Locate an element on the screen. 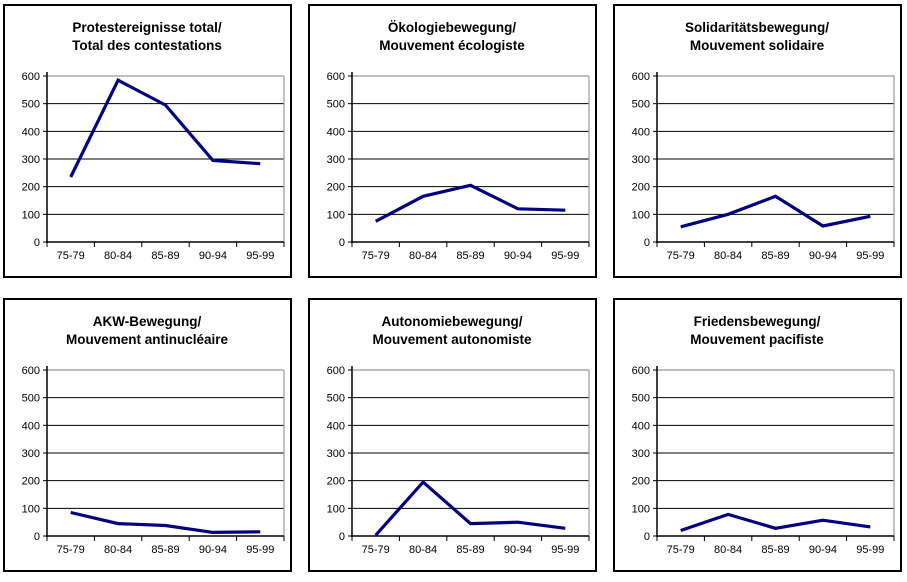  chart-title-line1: Ökologiebewegung/ is located at coordinates (452, 27).